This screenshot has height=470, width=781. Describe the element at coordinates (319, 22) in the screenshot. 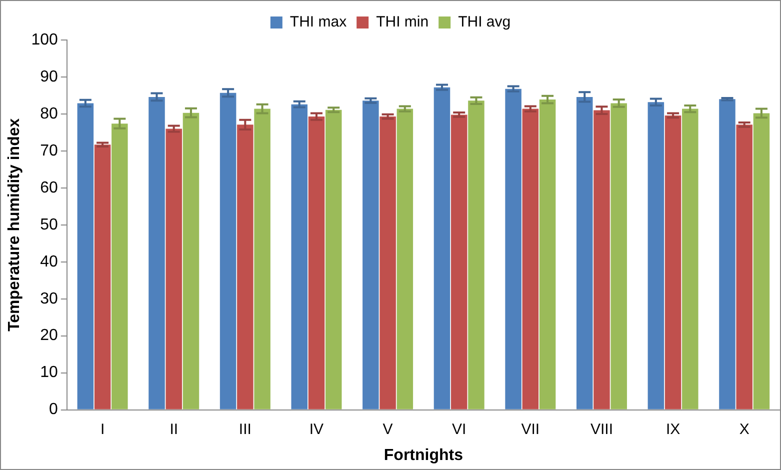

I see `legend-label: THI max` at that location.